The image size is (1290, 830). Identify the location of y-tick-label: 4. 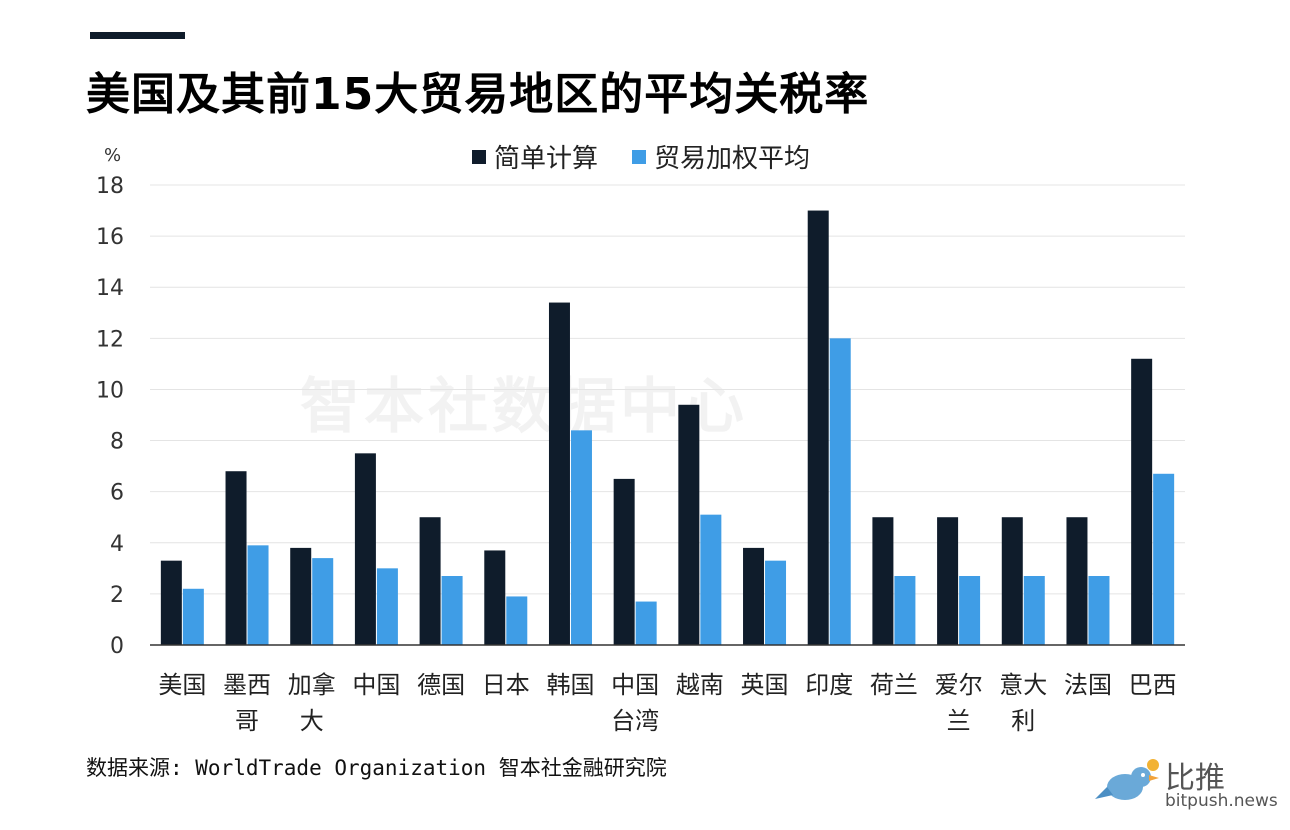
(117, 544).